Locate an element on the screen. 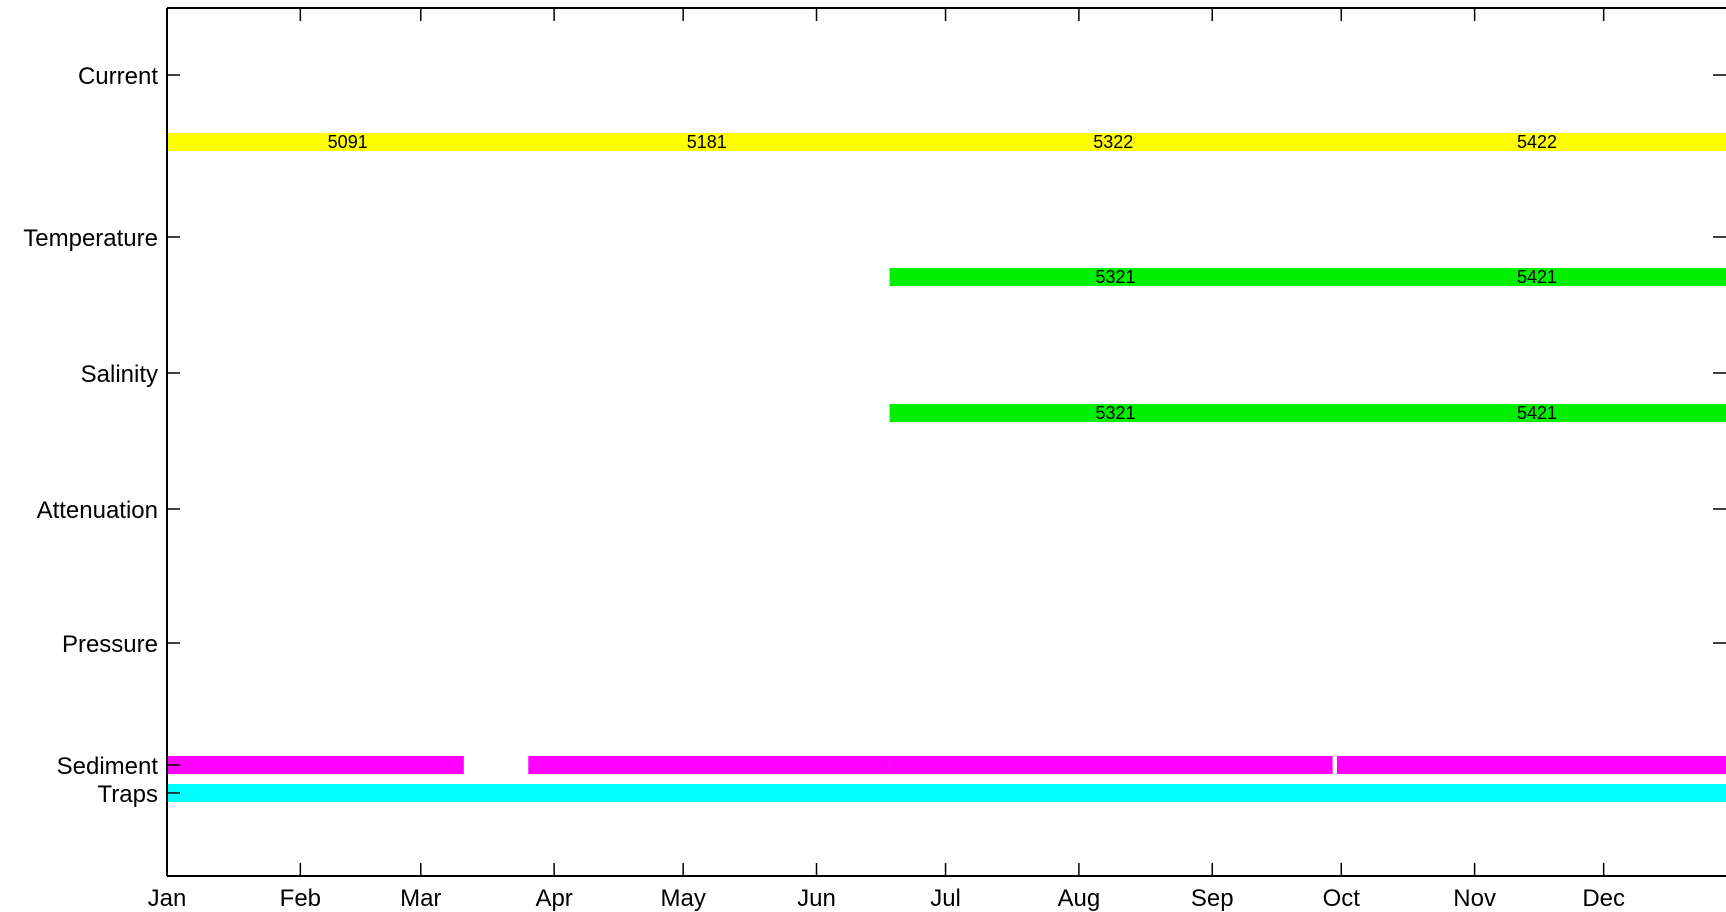 The width and height of the screenshot is (1726, 912). bar-label-salinity-2: 5421 is located at coordinates (1537, 413).